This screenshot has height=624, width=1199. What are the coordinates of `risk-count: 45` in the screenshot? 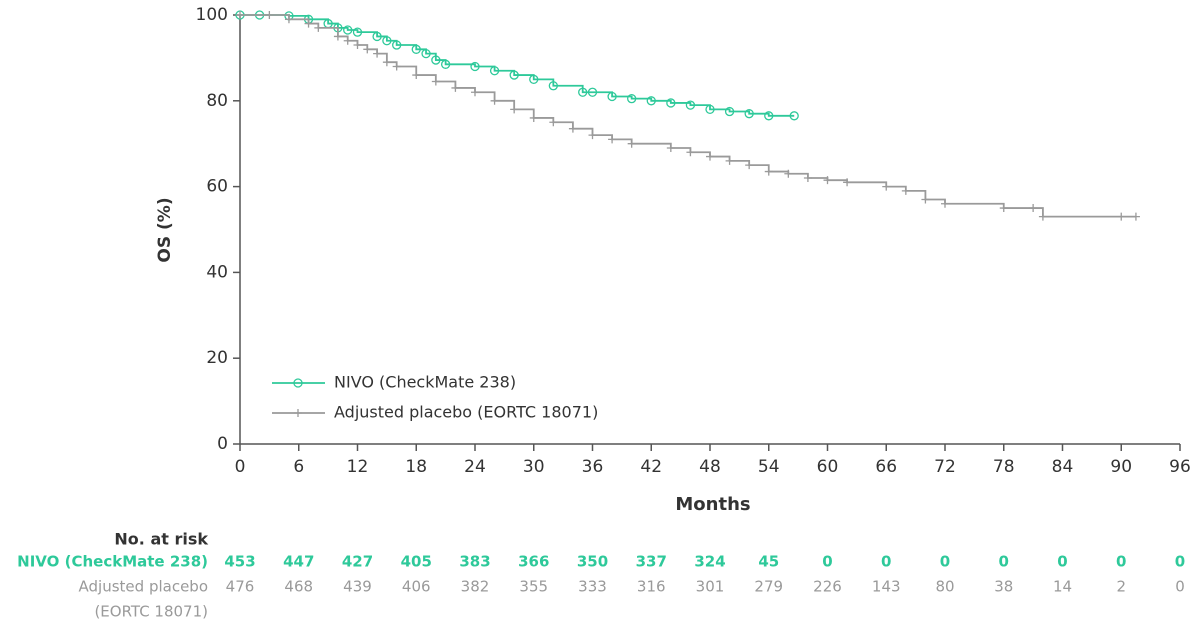 It's located at (768, 562).